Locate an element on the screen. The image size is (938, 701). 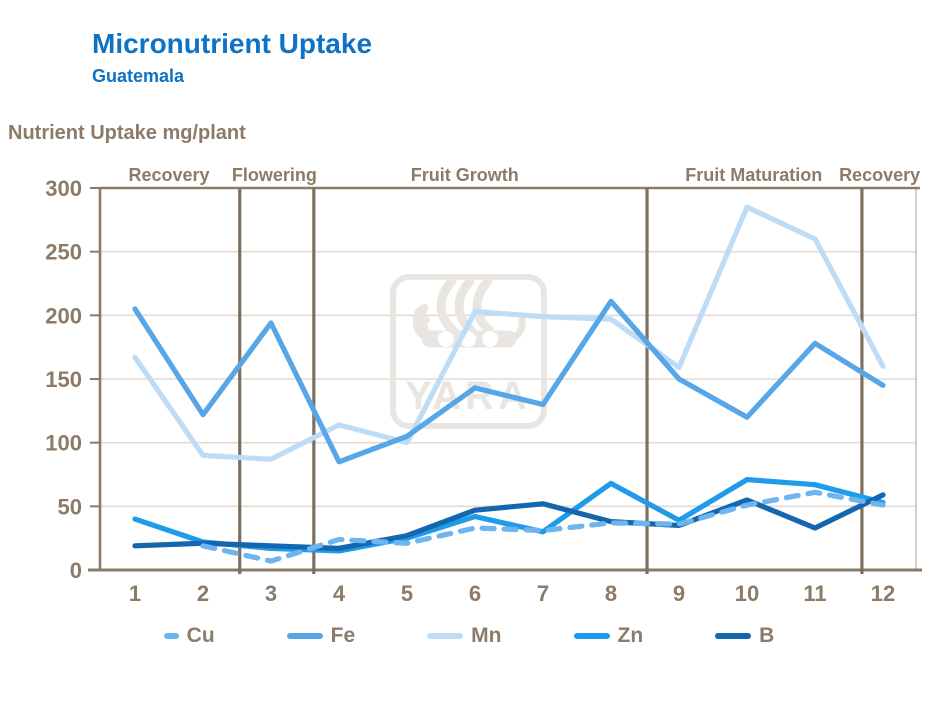
x-tick-label: 9 is located at coordinates (679, 593).